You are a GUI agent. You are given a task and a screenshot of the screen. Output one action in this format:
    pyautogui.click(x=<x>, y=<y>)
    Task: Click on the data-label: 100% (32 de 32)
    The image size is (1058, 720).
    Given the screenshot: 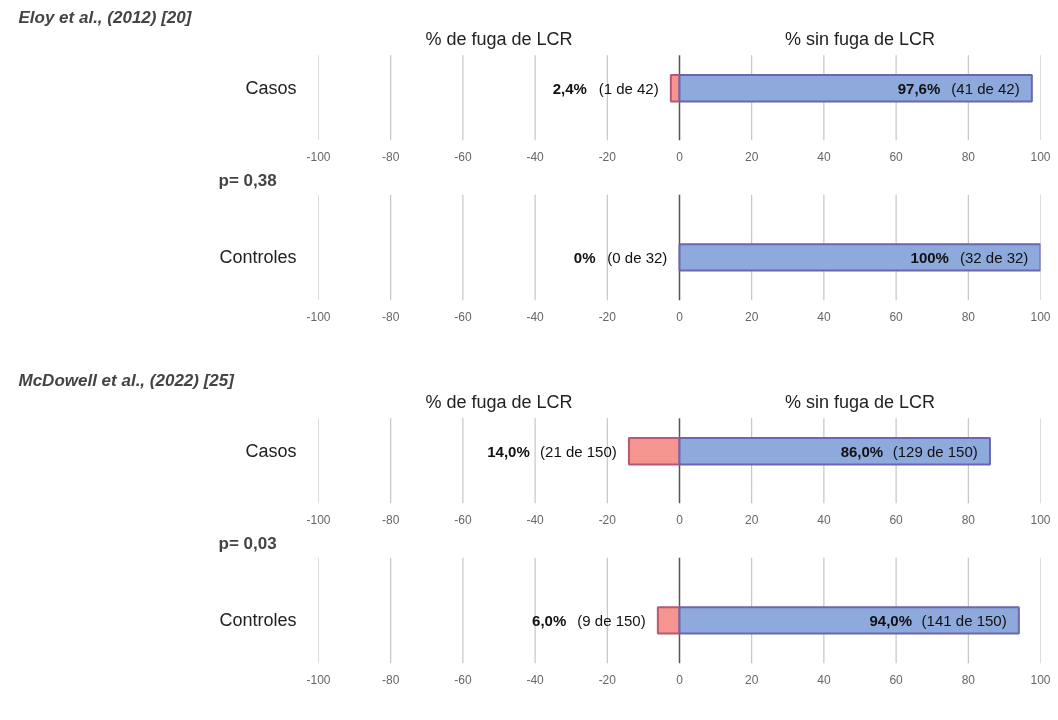 What is the action you would take?
    pyautogui.click(x=969, y=257)
    